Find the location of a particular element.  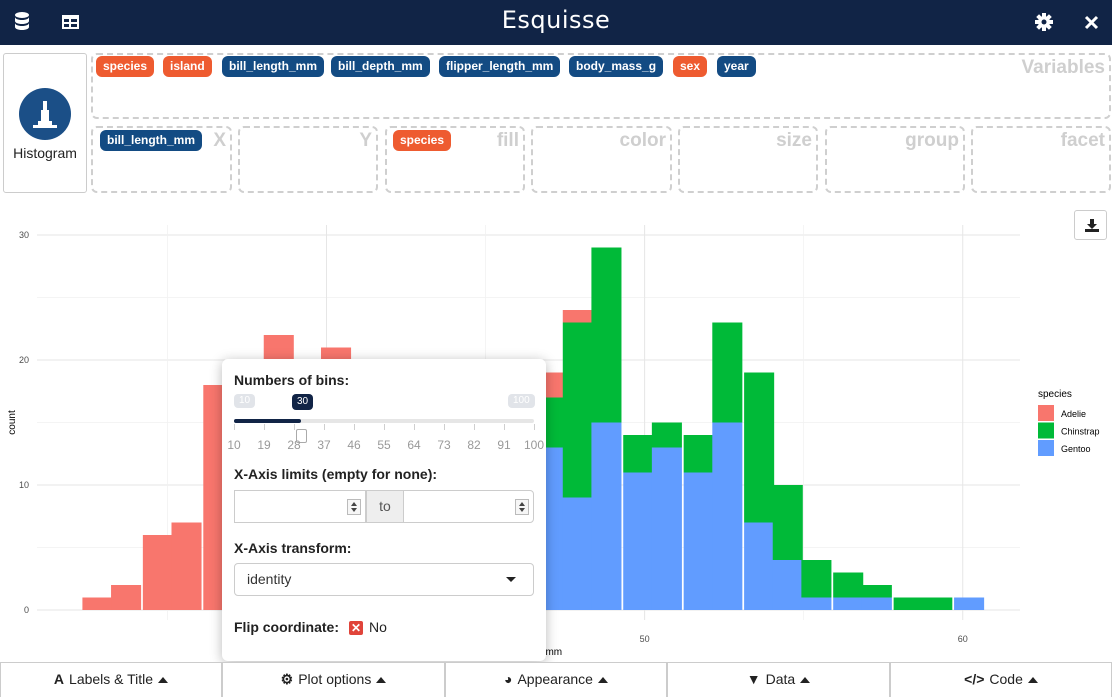

slider-tick-label: 64 is located at coordinates (414, 445).